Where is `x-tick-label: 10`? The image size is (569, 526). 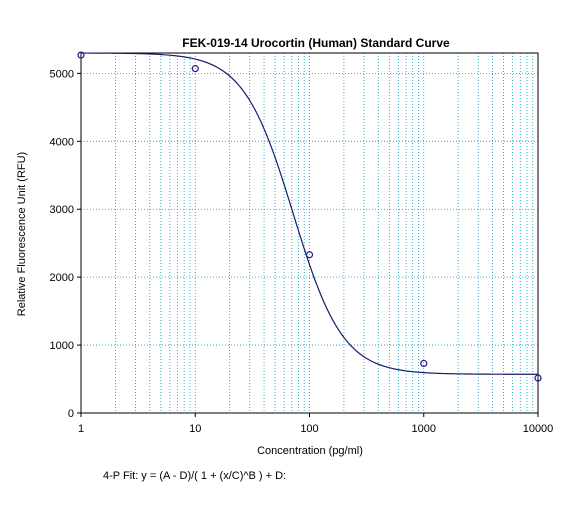
x-tick-label: 10 is located at coordinates (195, 429).